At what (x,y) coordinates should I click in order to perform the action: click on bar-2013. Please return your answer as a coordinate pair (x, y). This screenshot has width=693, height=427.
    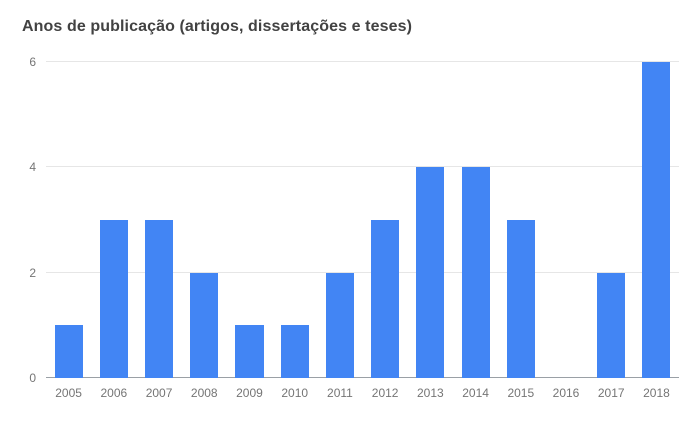
    Looking at the image, I should click on (430, 272).